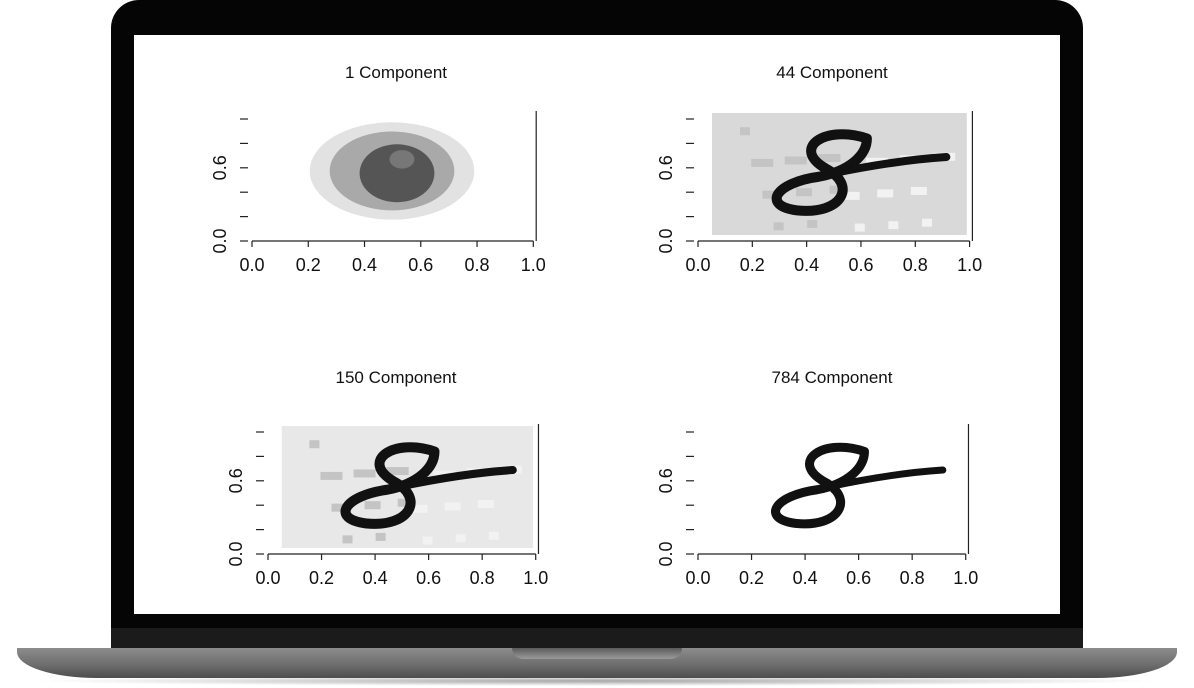 Image resolution: width=1194 pixels, height=688 pixels. I want to click on x-tick-label-0-1: 0.2, so click(308, 265).